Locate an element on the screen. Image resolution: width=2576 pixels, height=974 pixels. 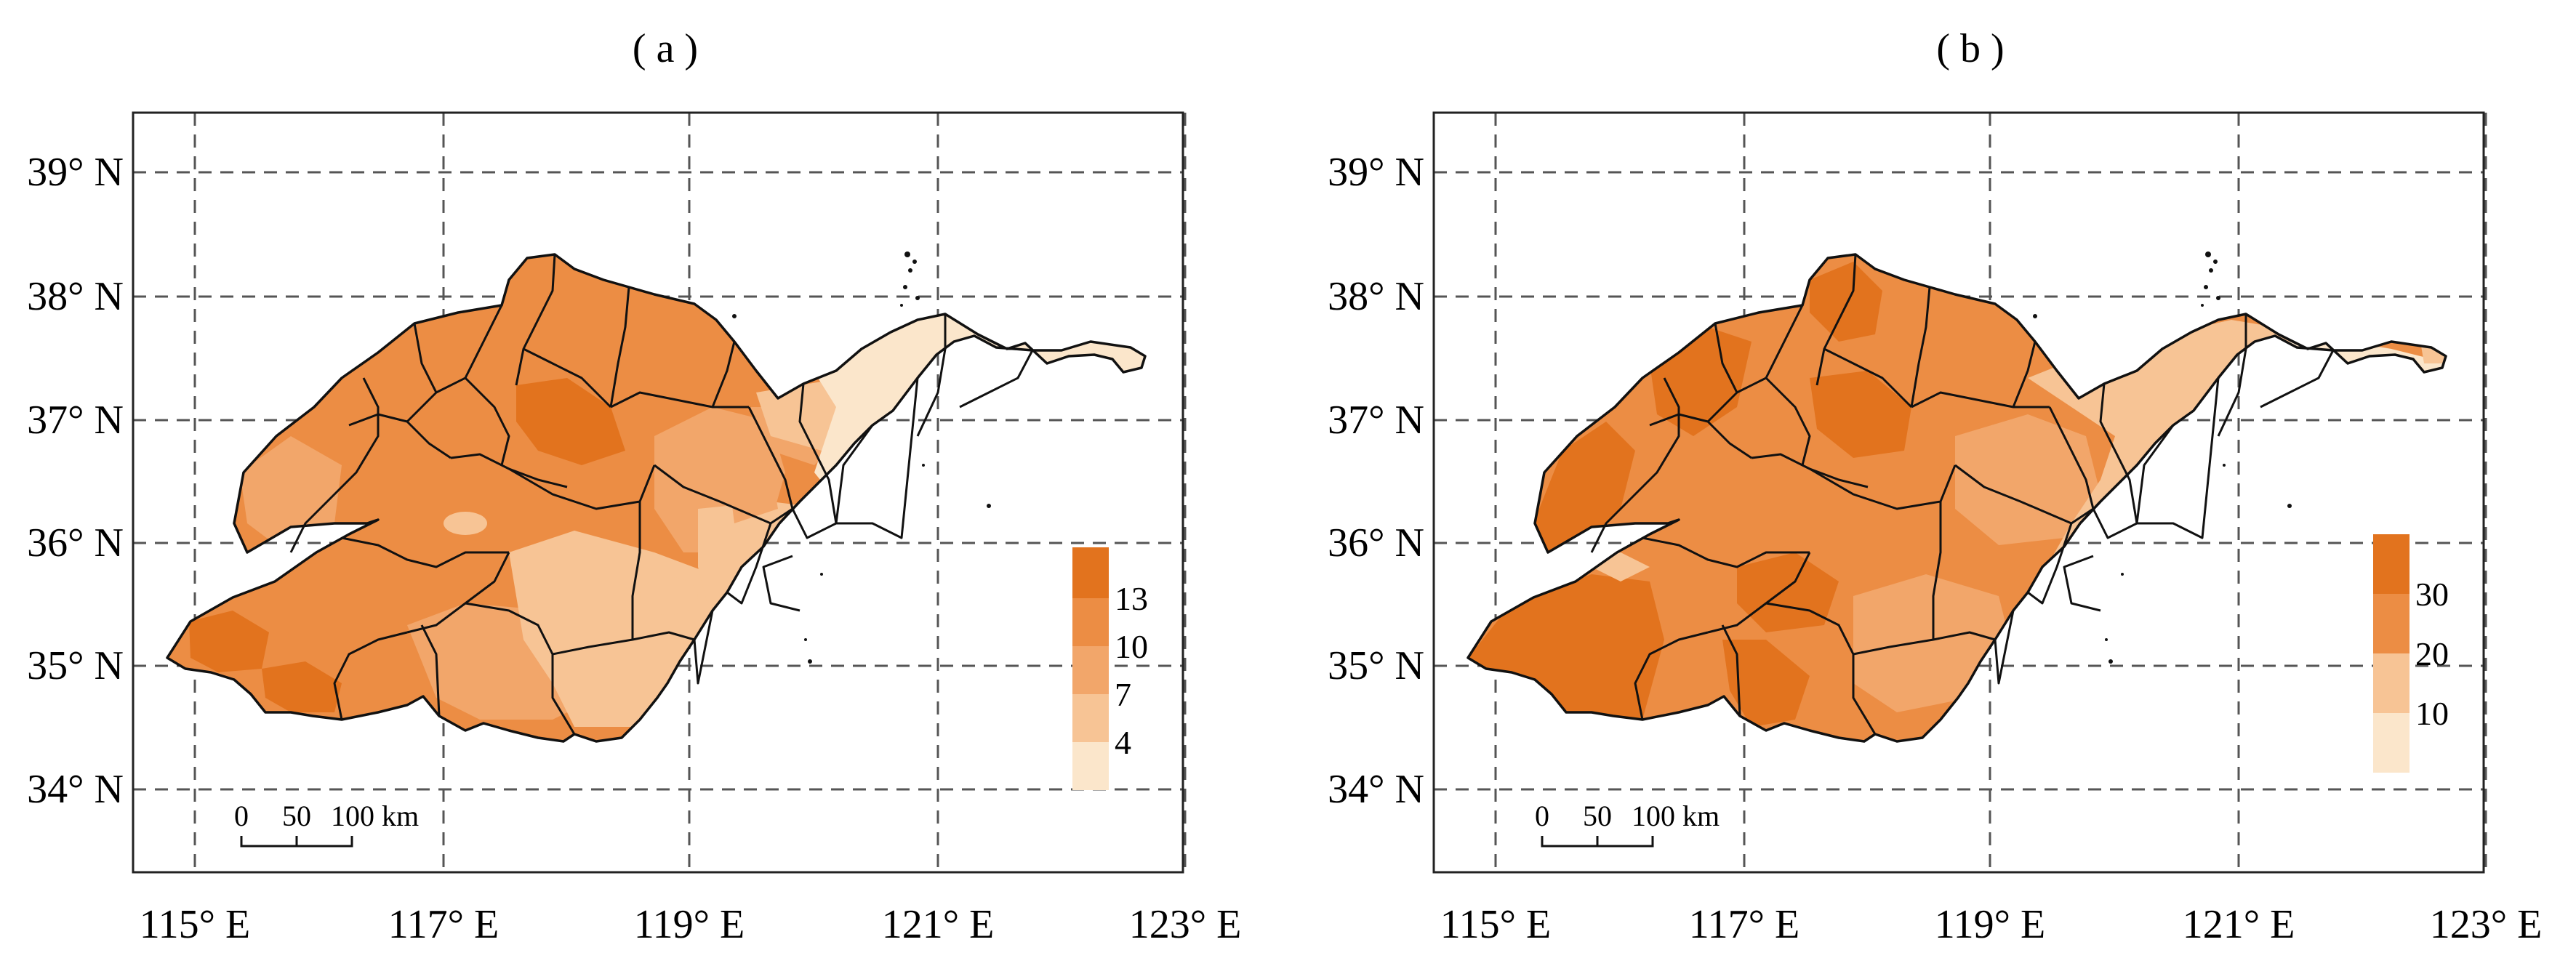
scale-bar-b: 0 50 100 km is located at coordinates (1627, 824).